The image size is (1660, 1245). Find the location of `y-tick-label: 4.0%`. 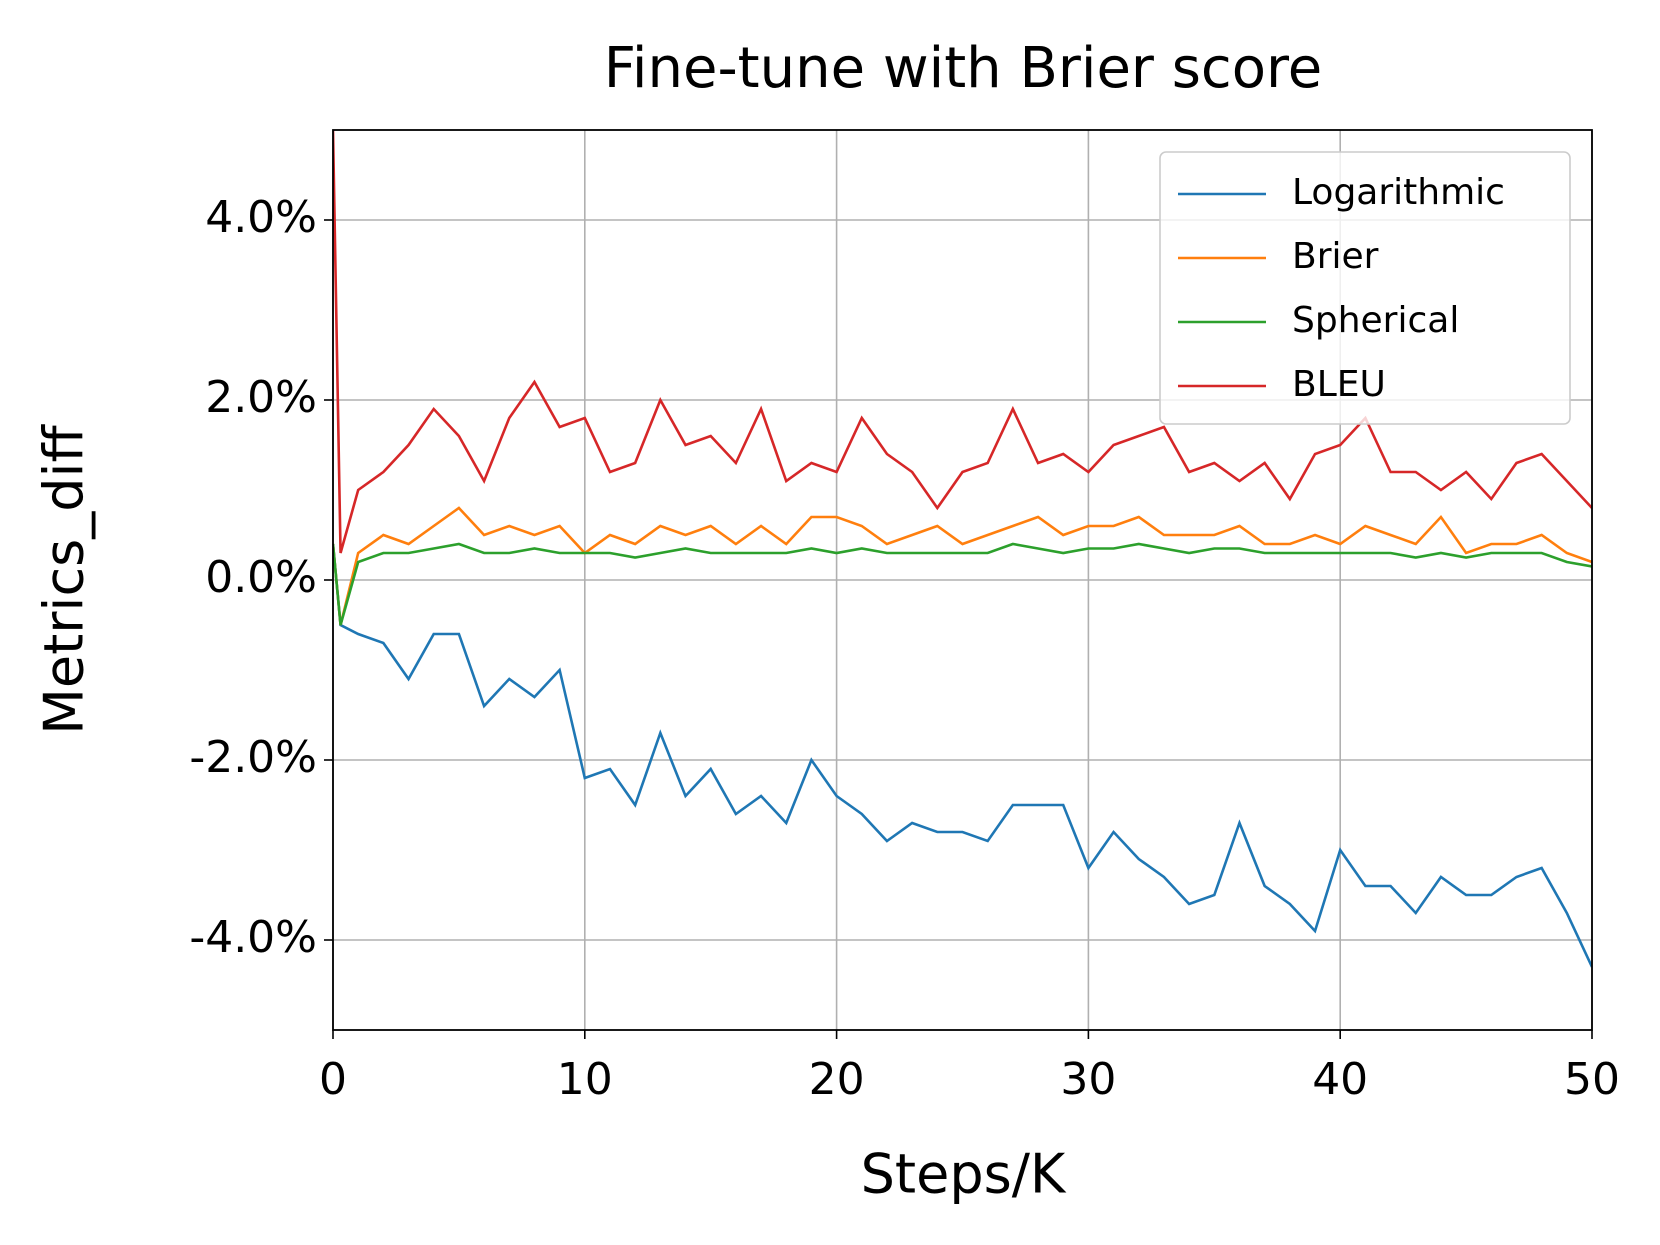

y-tick-label: 4.0% is located at coordinates (261, 217).